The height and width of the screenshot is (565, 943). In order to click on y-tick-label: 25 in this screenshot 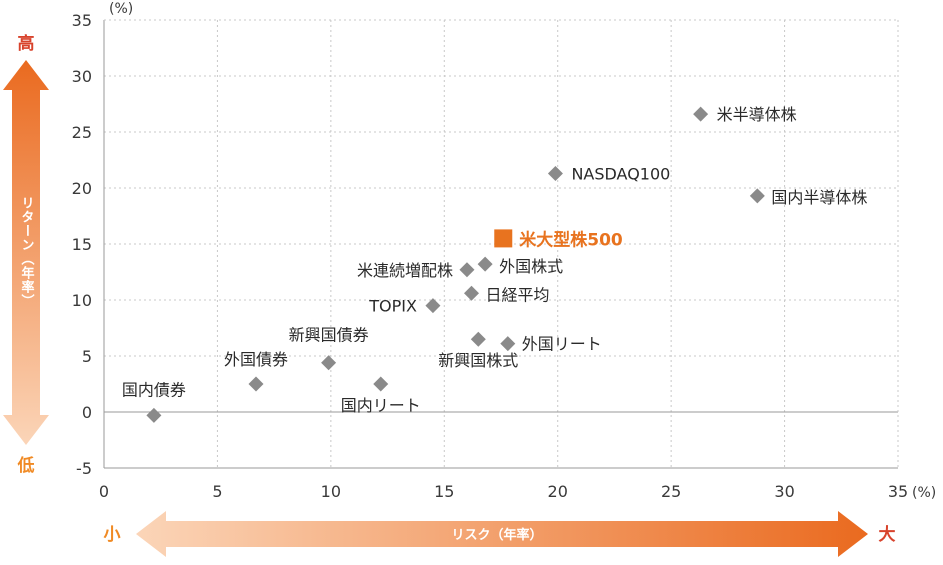, I will do `click(82, 132)`.